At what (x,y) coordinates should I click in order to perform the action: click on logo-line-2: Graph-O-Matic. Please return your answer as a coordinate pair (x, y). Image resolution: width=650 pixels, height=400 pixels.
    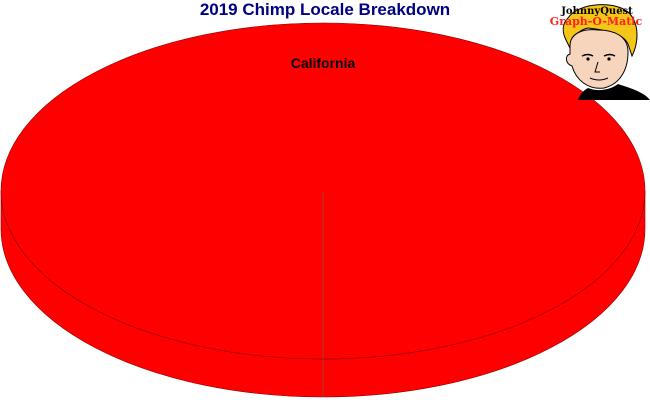
    Looking at the image, I should click on (596, 21).